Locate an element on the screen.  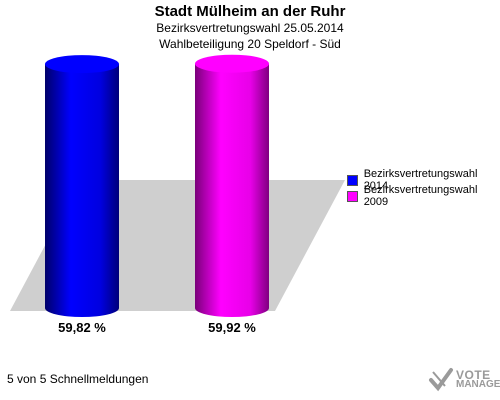
legend-label-2009: Bezirksvertretungswahl 2009 is located at coordinates (420, 196).